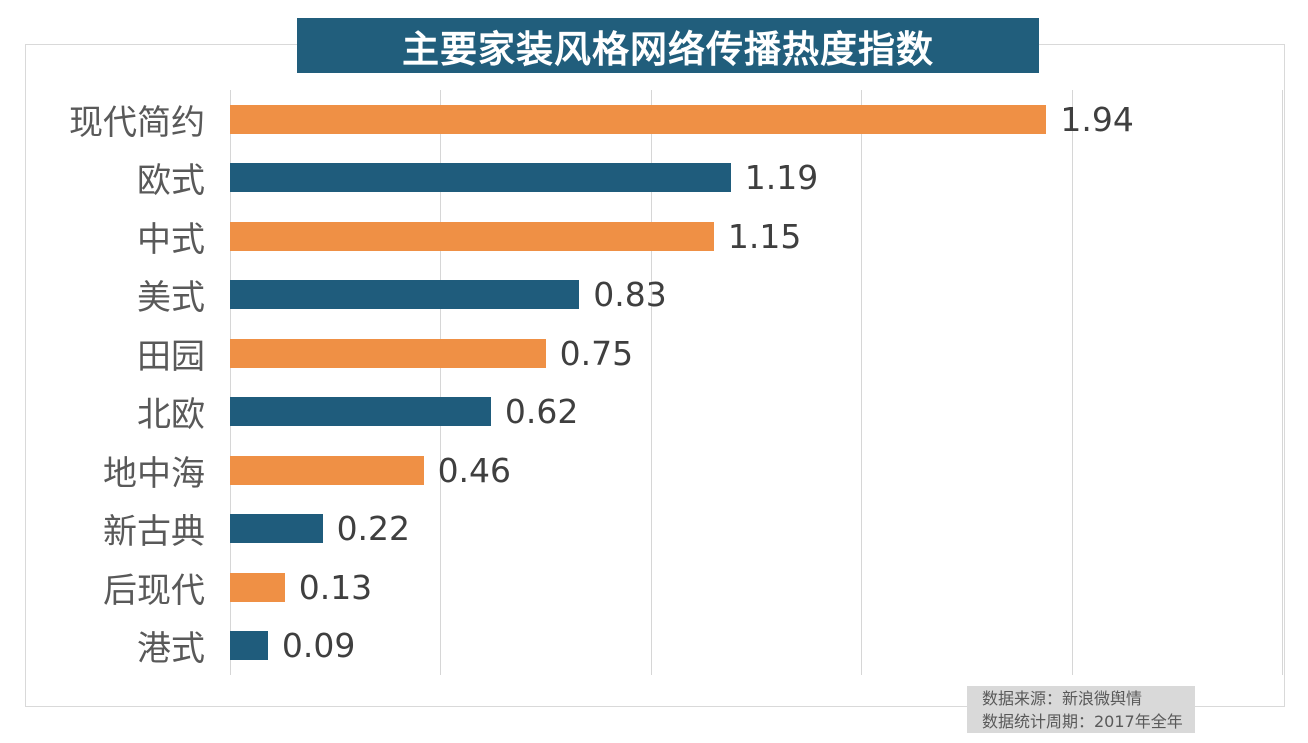  What do you see at coordinates (171, 239) in the screenshot?
I see `category-label: 中式` at bounding box center [171, 239].